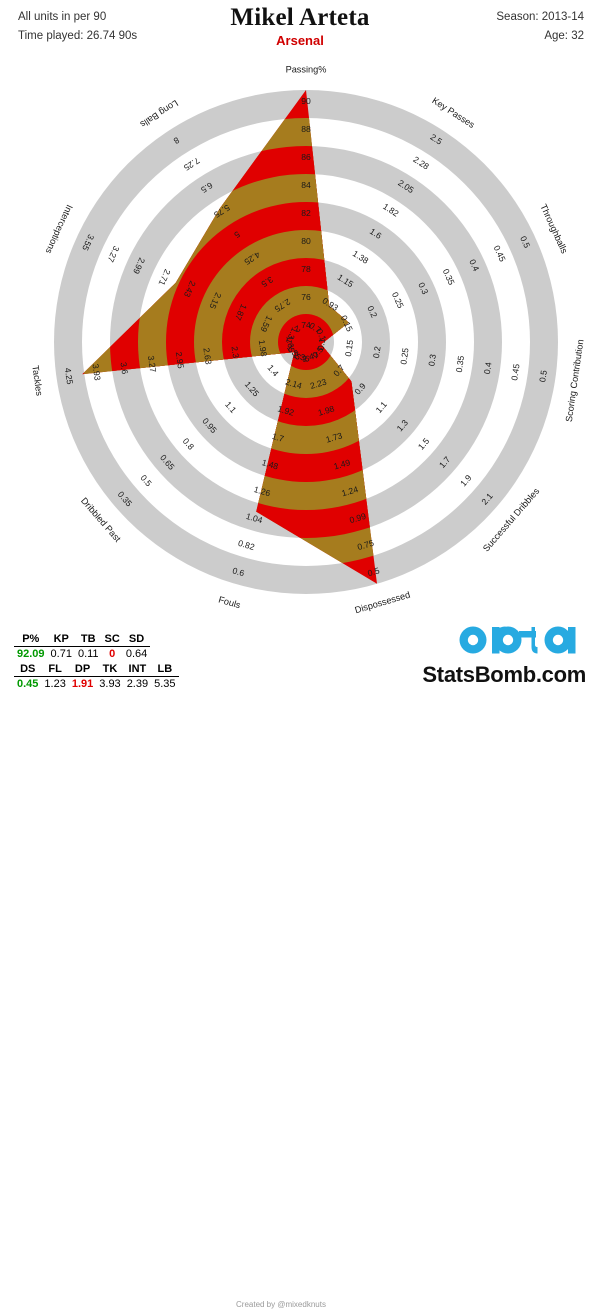  What do you see at coordinates (112, 639) in the screenshot?
I see `stat-header: SC` at bounding box center [112, 639].